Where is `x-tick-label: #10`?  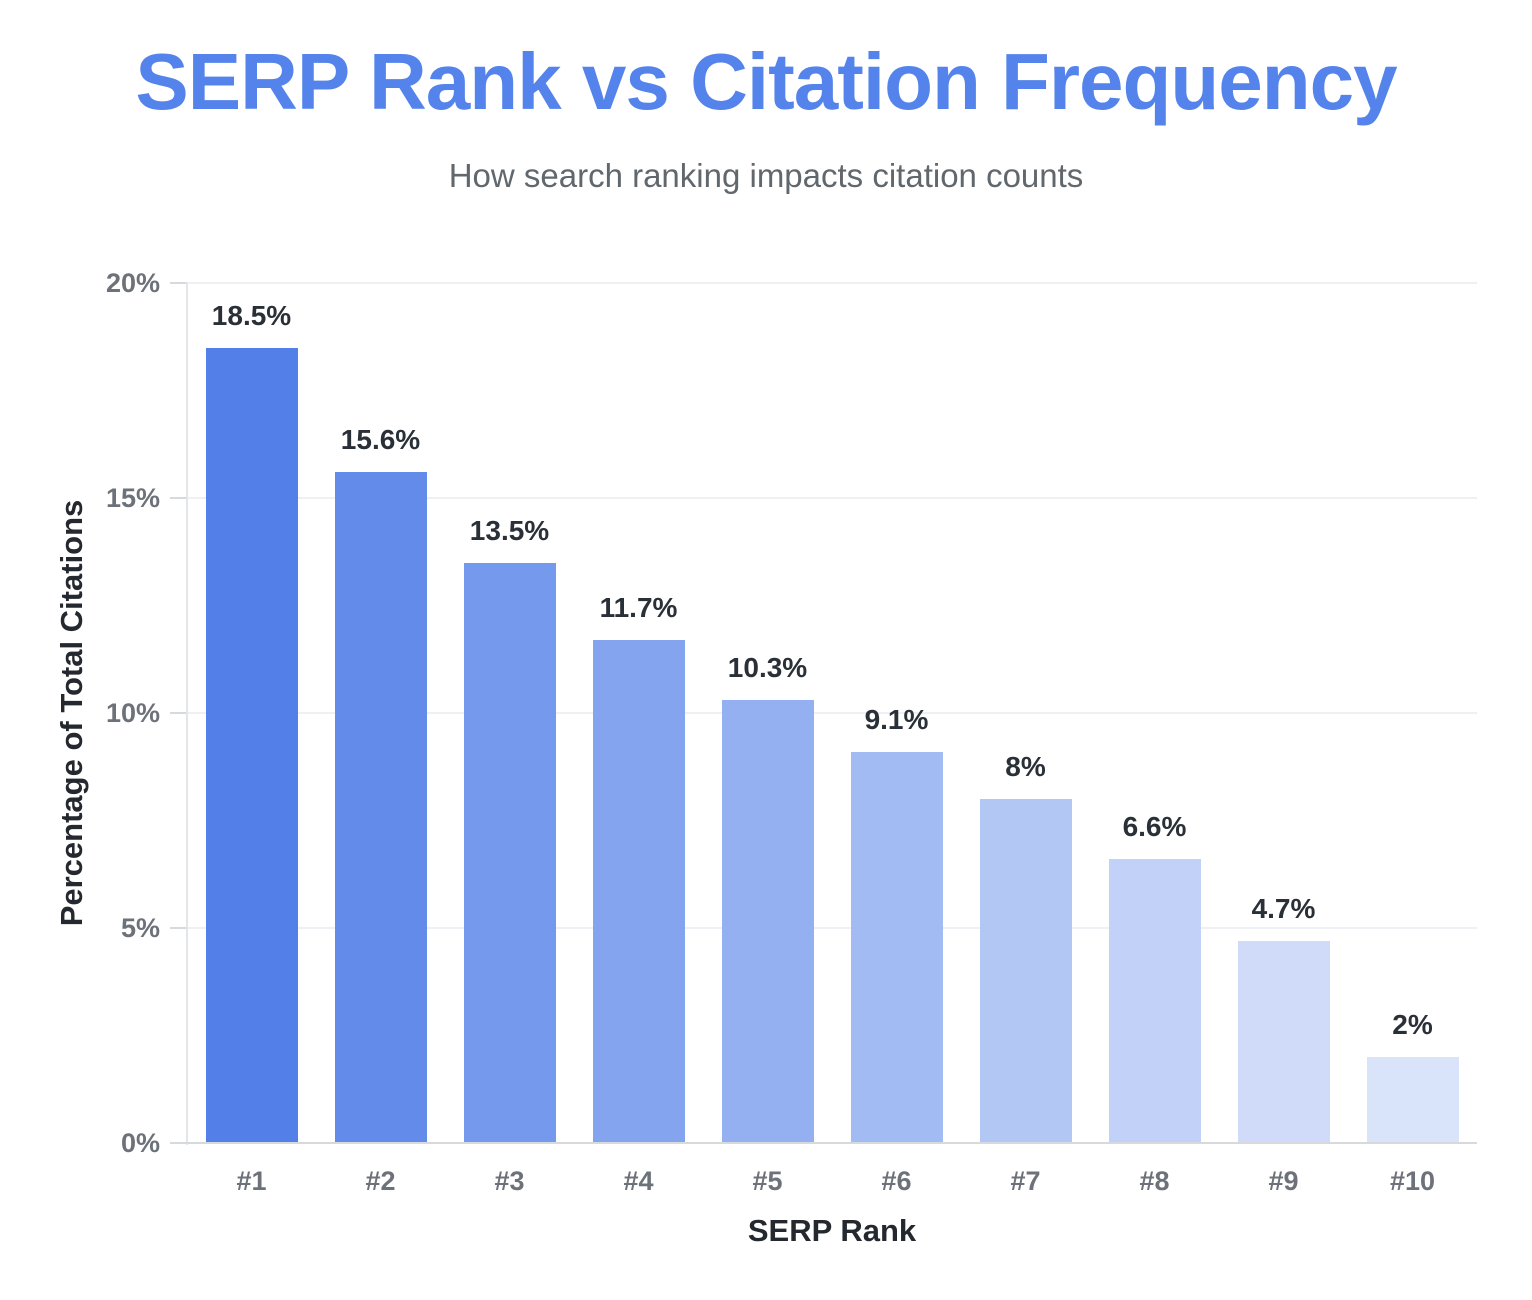
x-tick-label: #10 is located at coordinates (1412, 1181).